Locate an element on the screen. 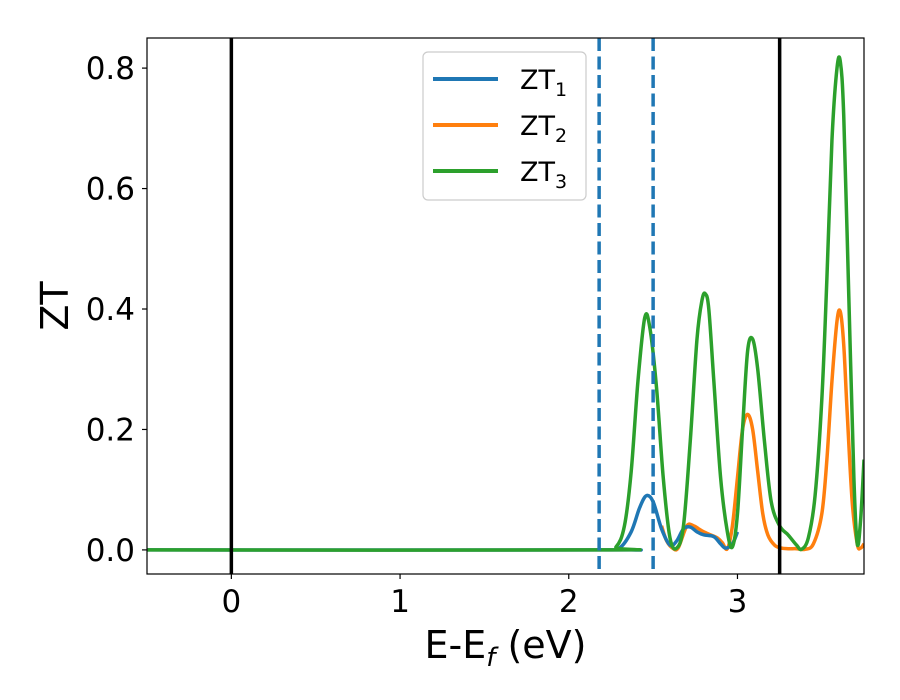 The image size is (900, 700). x-tick-label: 1 is located at coordinates (400, 602).